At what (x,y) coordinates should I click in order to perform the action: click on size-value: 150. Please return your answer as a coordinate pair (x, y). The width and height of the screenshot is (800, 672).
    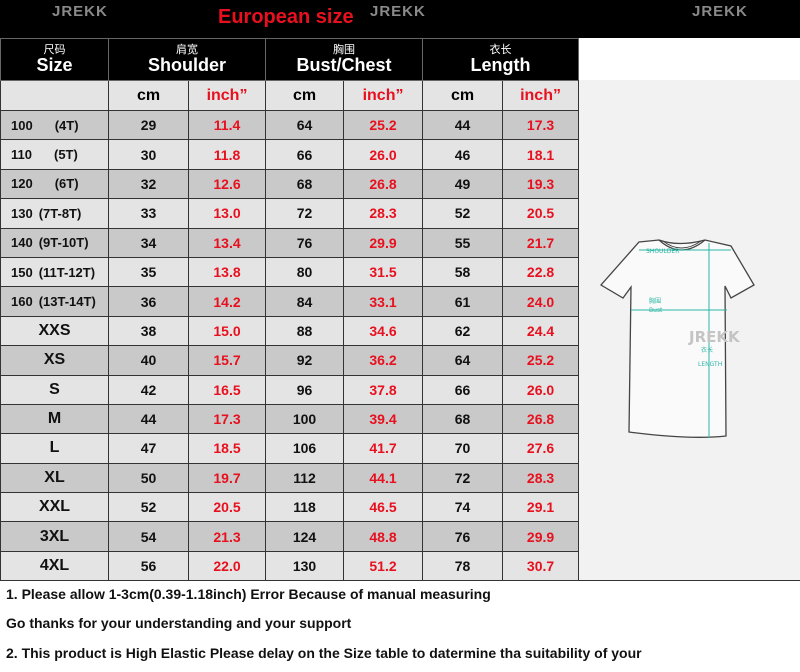
    Looking at the image, I should click on (22, 272).